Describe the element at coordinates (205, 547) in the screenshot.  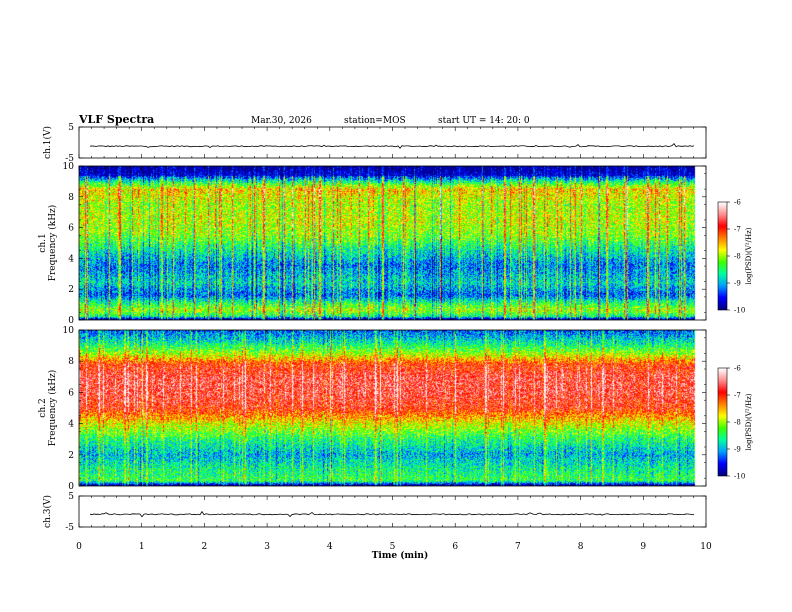
I see `x-tick-label: 2` at that location.